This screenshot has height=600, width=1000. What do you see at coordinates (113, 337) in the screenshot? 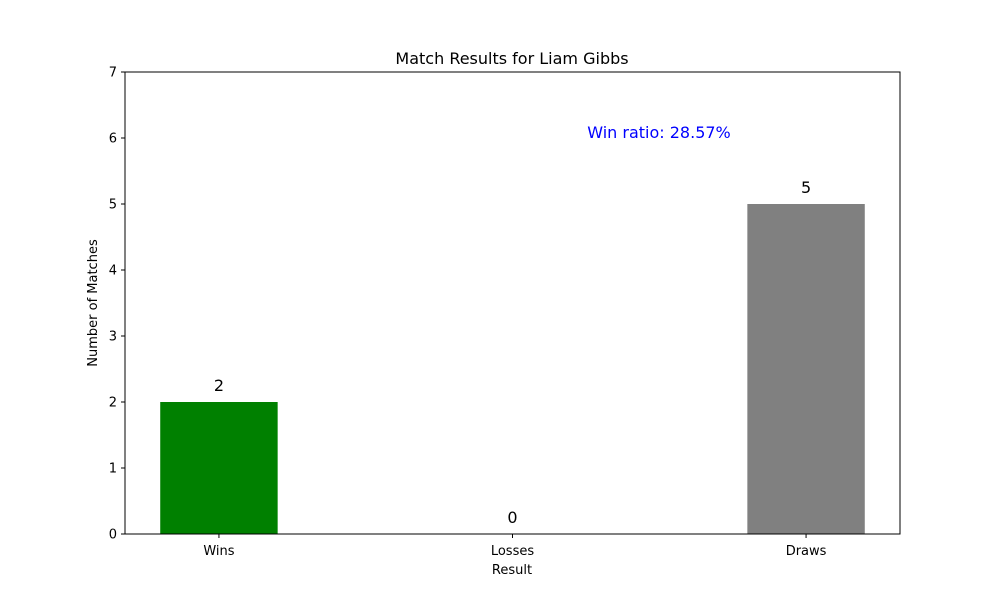
I see `y-tick-label: 3` at bounding box center [113, 337].